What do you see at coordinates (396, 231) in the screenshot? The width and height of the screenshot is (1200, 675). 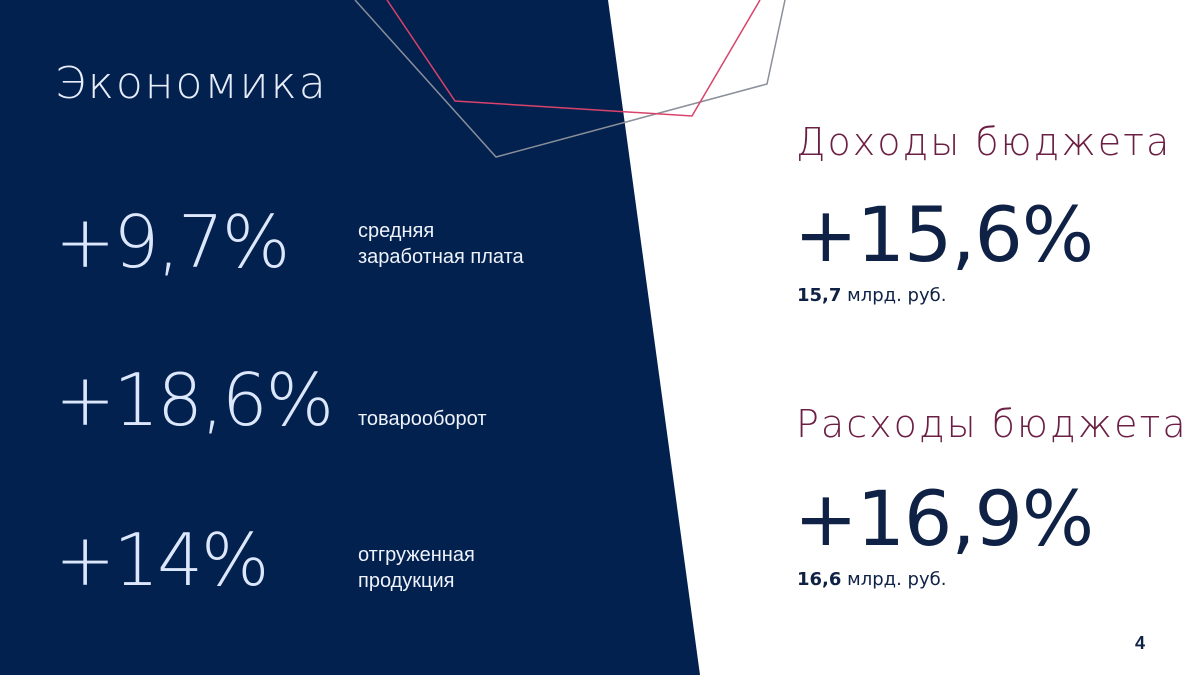 I see `label-line: средняя` at bounding box center [396, 231].